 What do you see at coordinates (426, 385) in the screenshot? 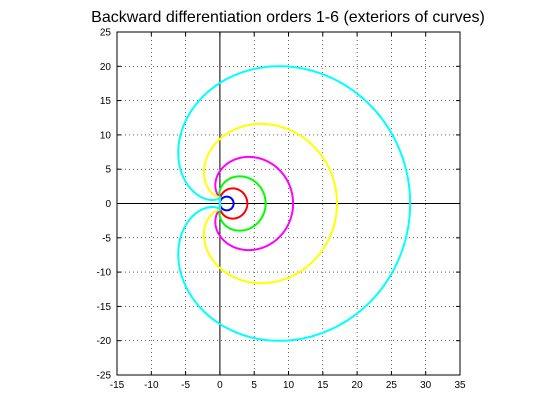
I see `x-tick-label: 30` at bounding box center [426, 385].